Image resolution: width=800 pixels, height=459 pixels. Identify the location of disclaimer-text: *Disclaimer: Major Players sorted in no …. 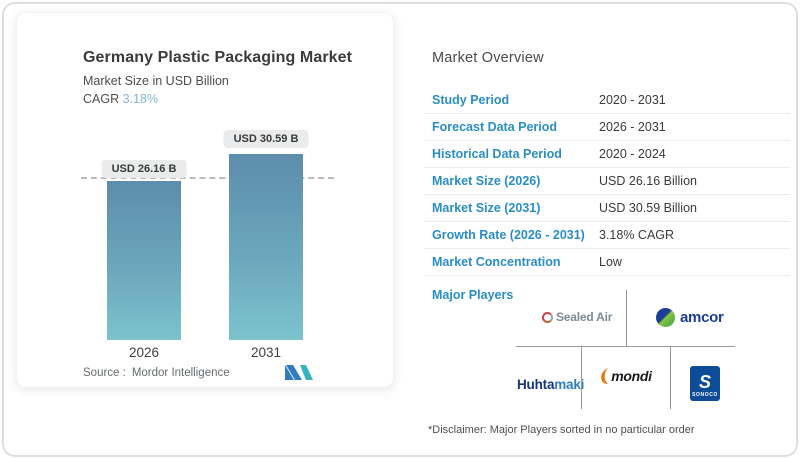
(561, 430).